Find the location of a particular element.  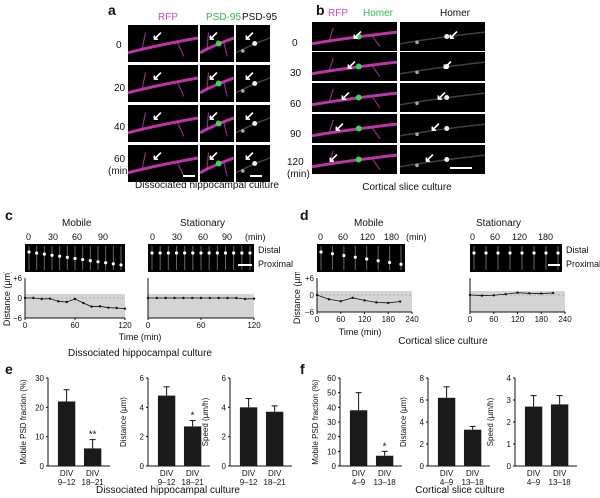

panel-b-gray-tile-1: ↙ is located at coordinates (442, 66).